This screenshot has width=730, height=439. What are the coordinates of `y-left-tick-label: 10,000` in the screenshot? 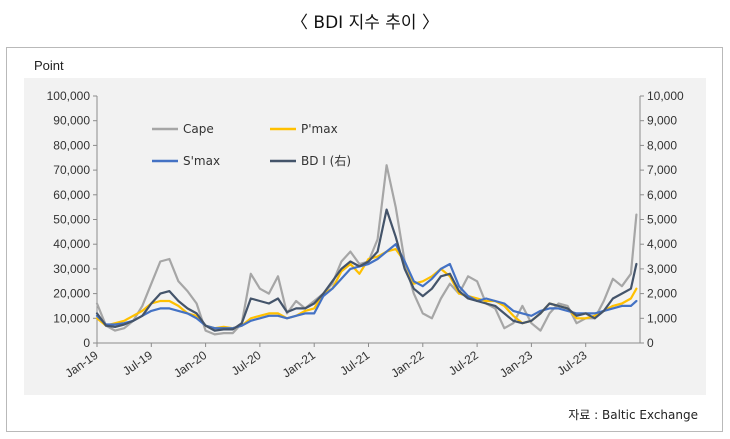 It's located at (71, 318).